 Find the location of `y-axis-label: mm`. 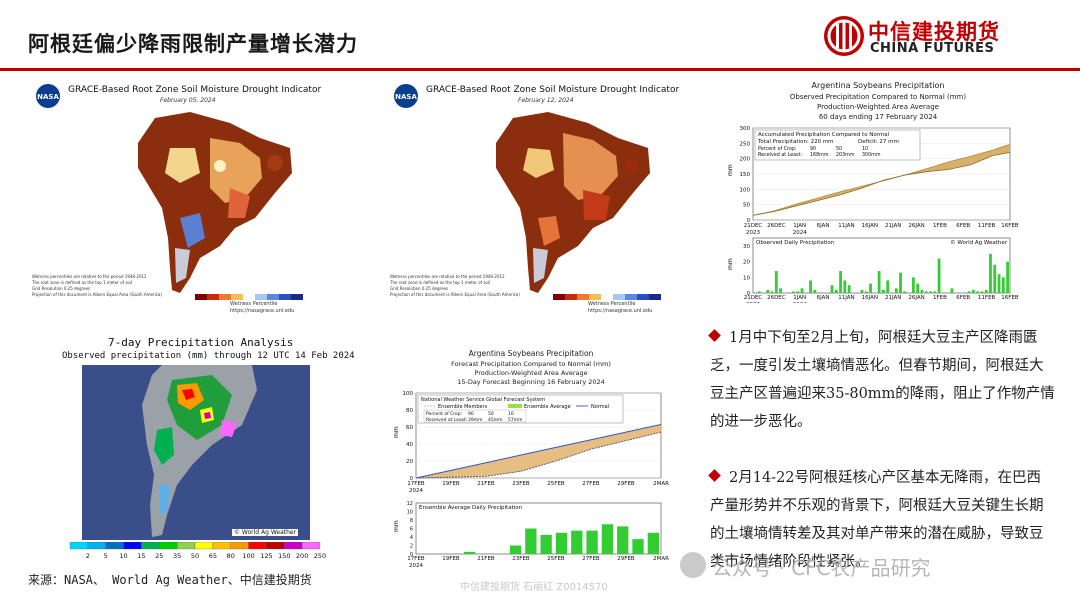

y-axis-label: mm is located at coordinates (396, 432).